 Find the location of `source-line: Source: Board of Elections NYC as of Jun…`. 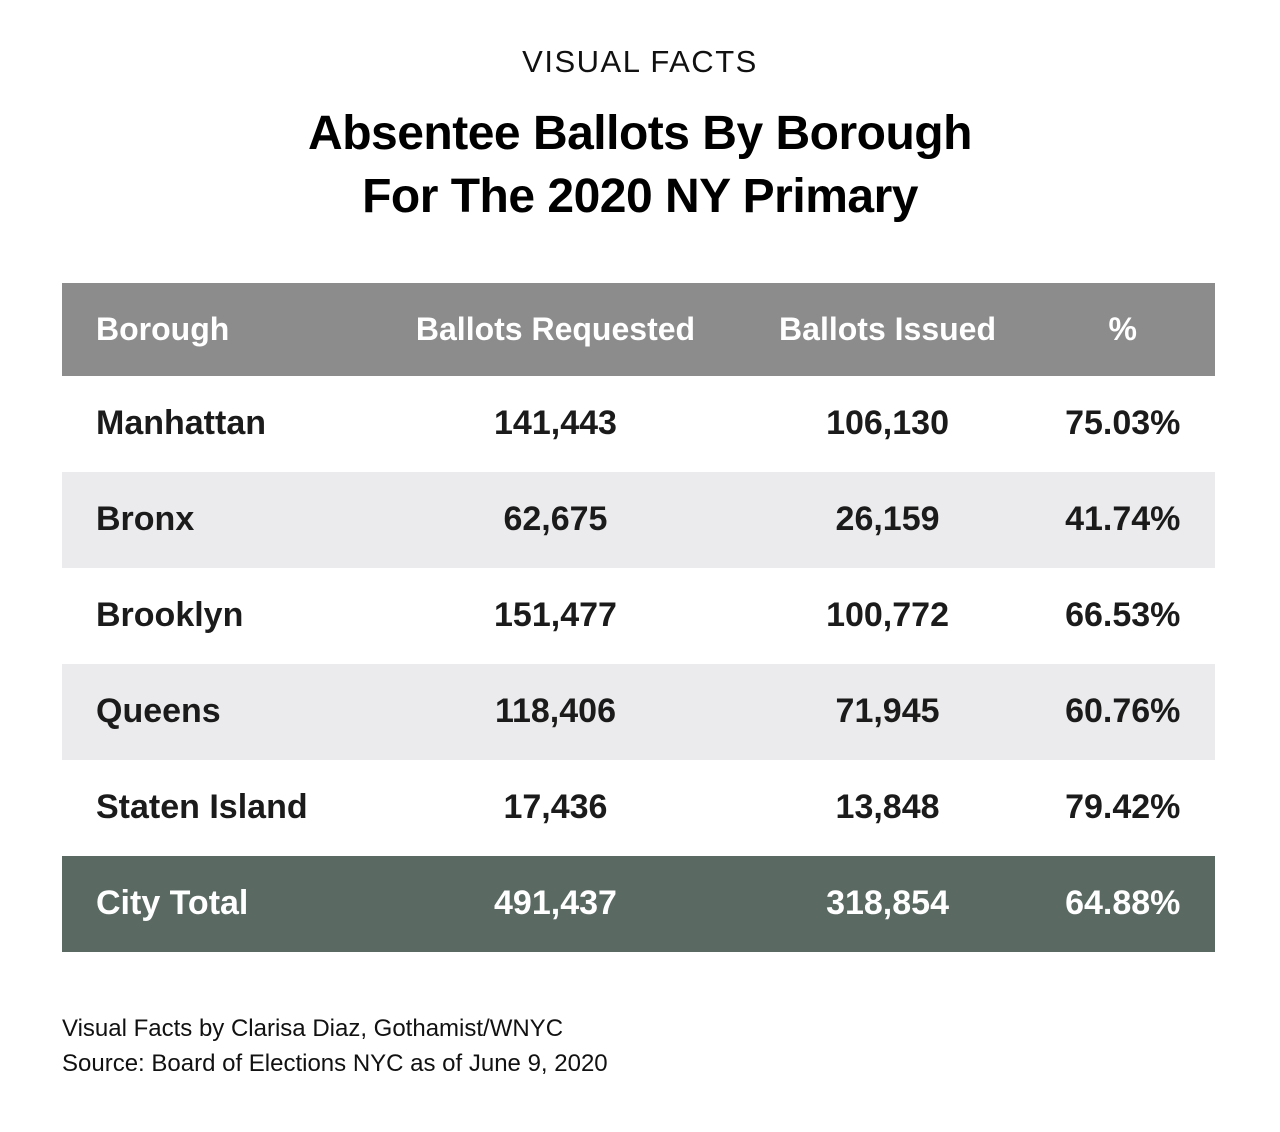

source-line: Source: Board of Elections NYC as of Jun… is located at coordinates (335, 1063).